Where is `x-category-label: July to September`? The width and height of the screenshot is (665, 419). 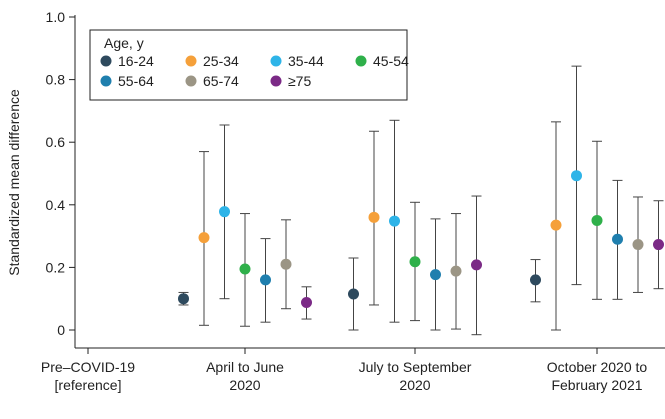 x-category-label: July to September is located at coordinates (415, 367).